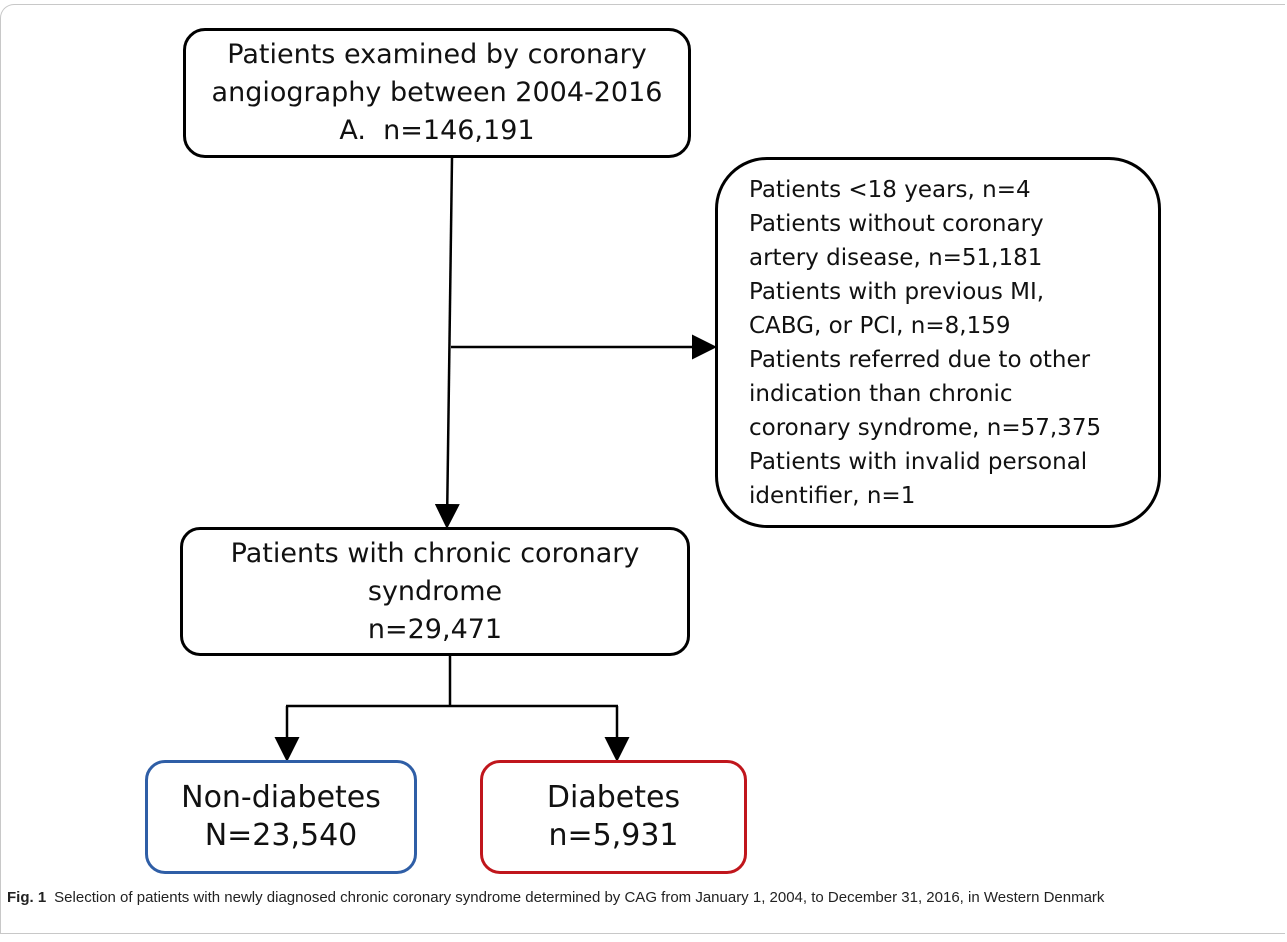 The height and width of the screenshot is (942, 1287). What do you see at coordinates (281, 797) in the screenshot?
I see `node-text: Non-diabetes` at bounding box center [281, 797].